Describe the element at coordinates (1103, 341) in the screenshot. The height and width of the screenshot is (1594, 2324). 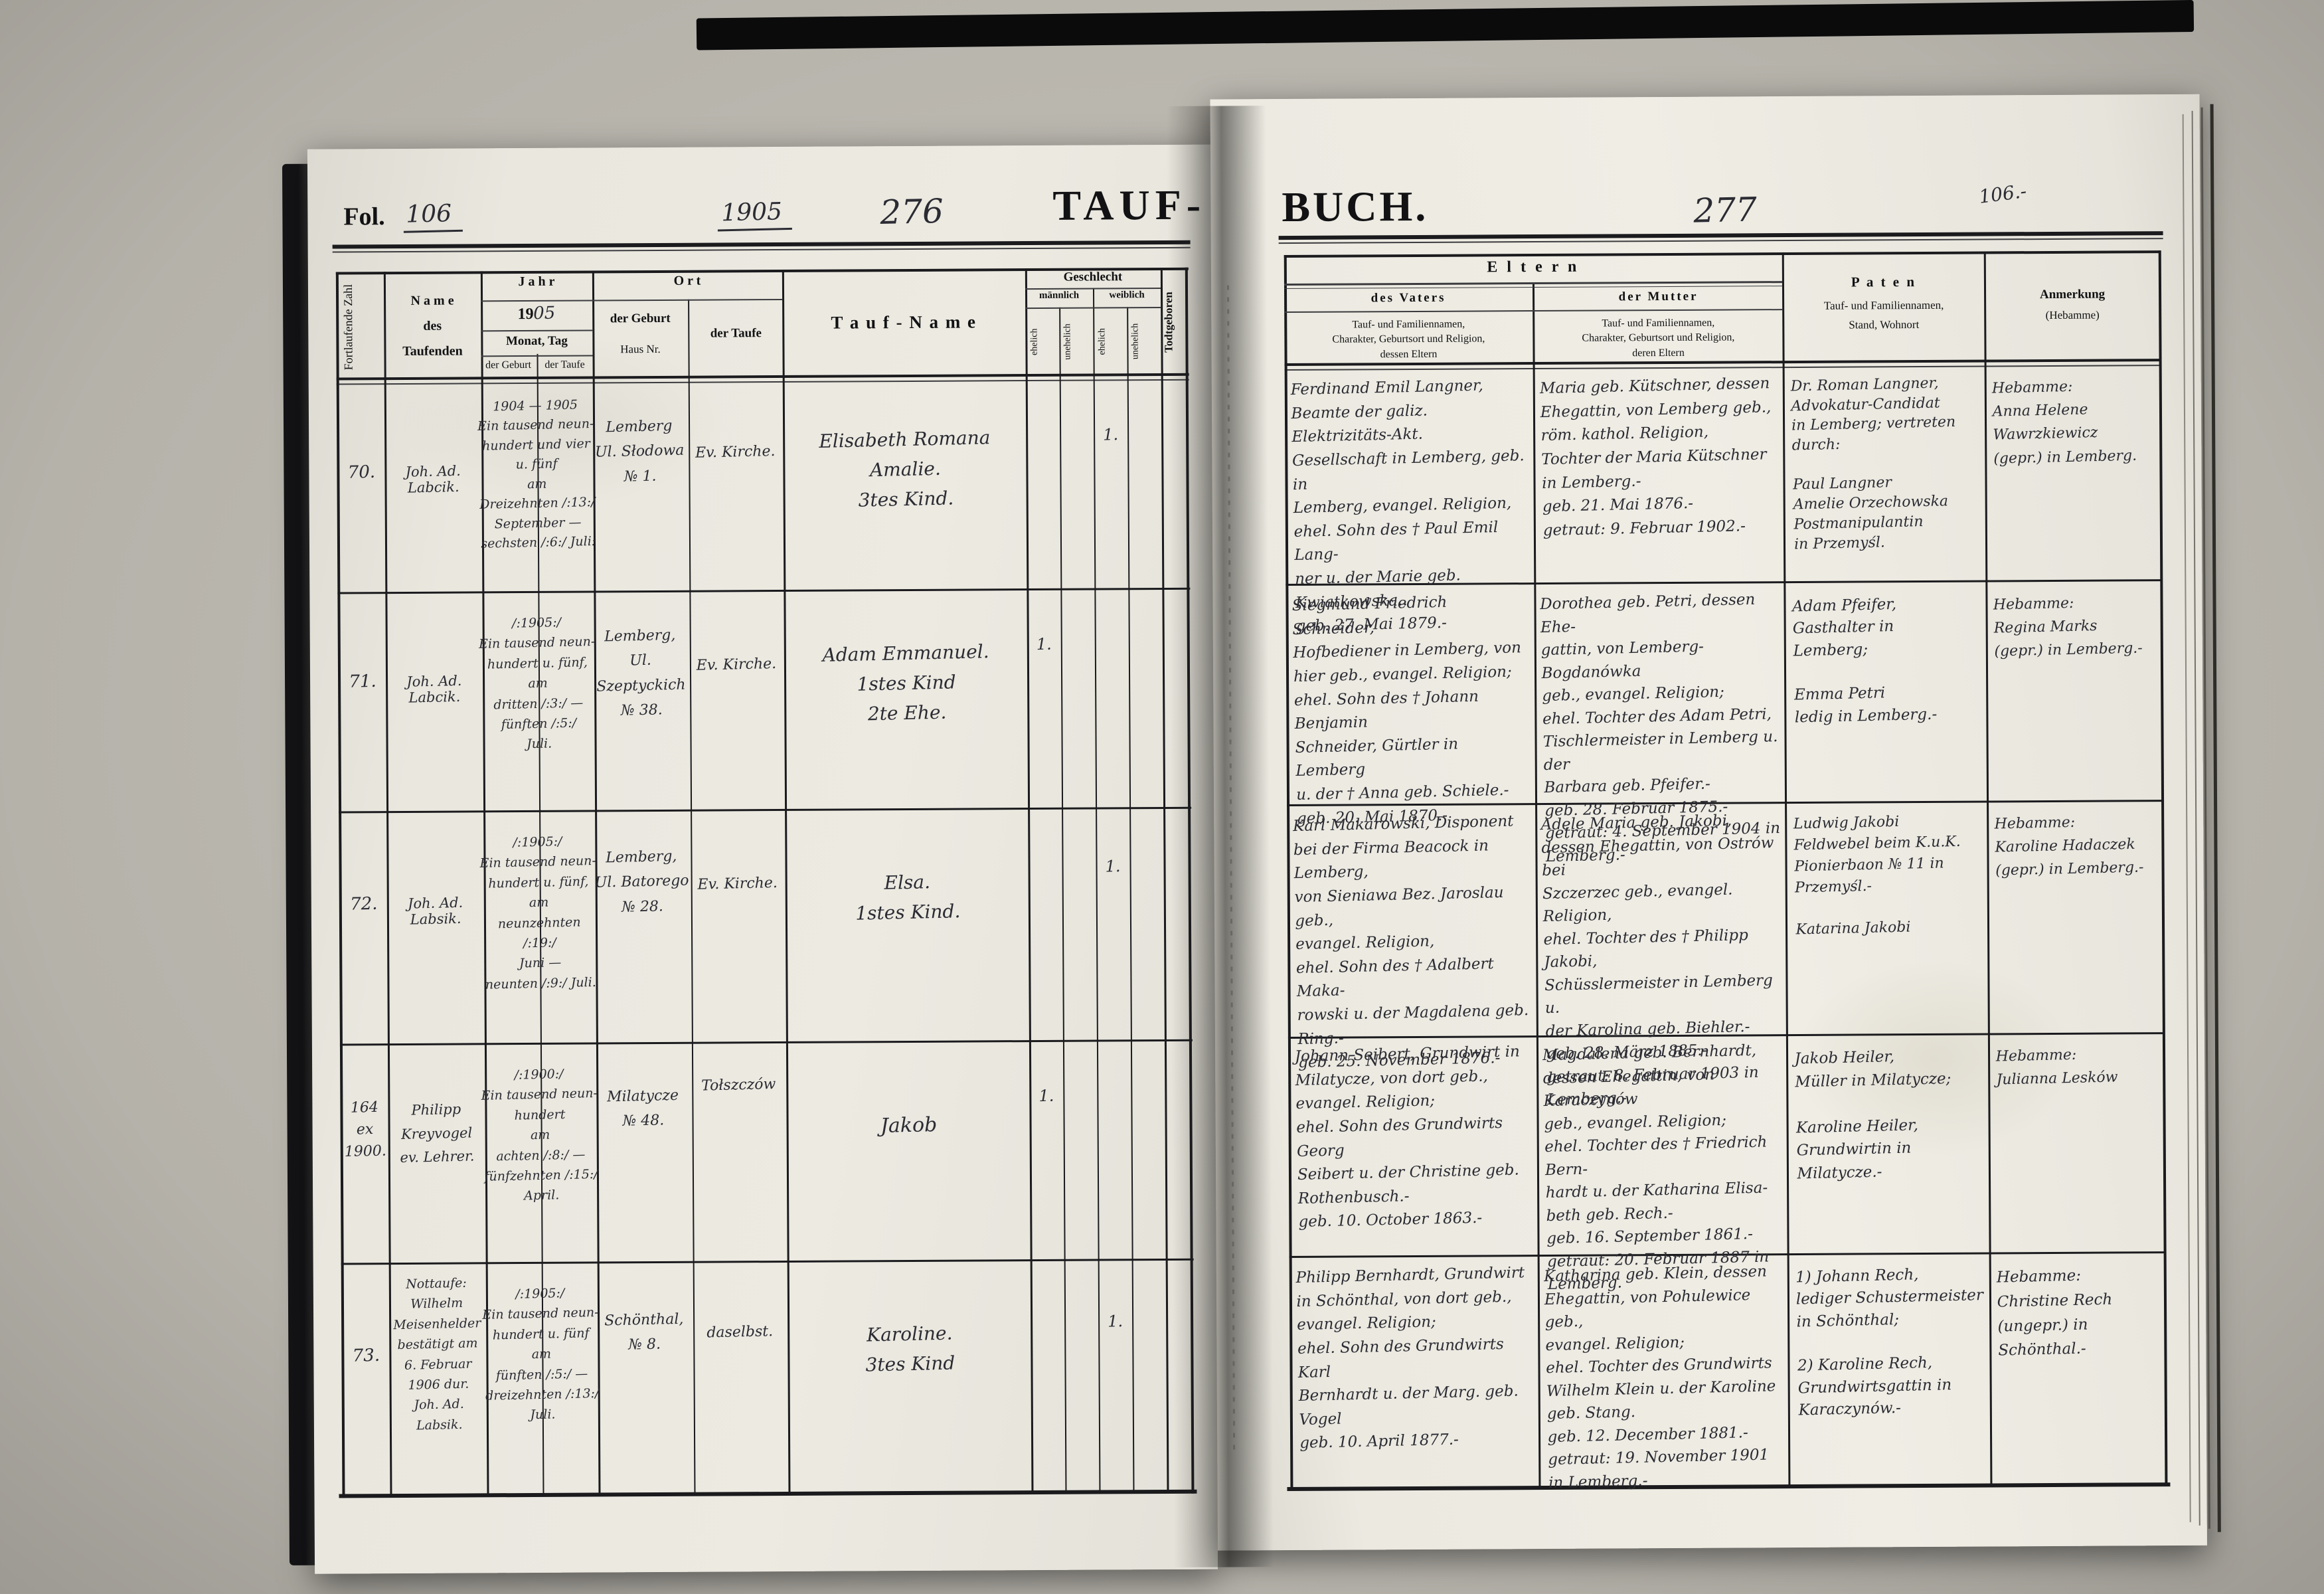
I see `col-header-w-ehelich: ehelich` at that location.